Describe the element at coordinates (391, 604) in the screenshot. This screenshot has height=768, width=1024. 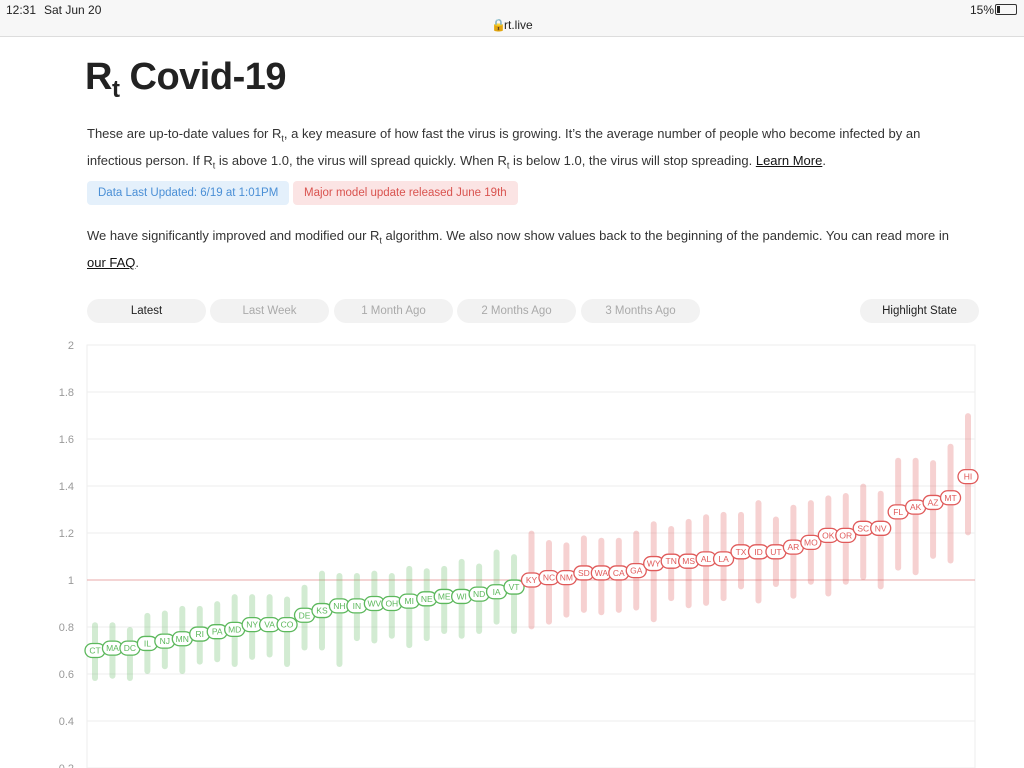
I see `state-label: OH` at that location.